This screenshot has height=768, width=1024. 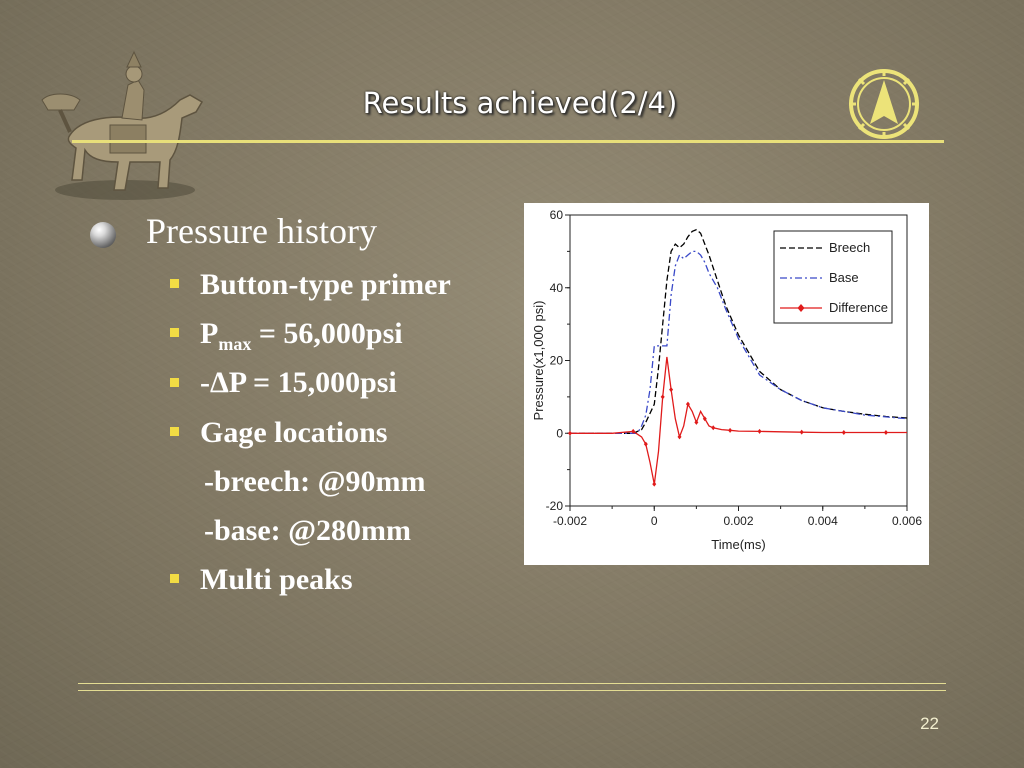 What do you see at coordinates (570, 521) in the screenshot?
I see `x-tick-label: -0.002` at bounding box center [570, 521].